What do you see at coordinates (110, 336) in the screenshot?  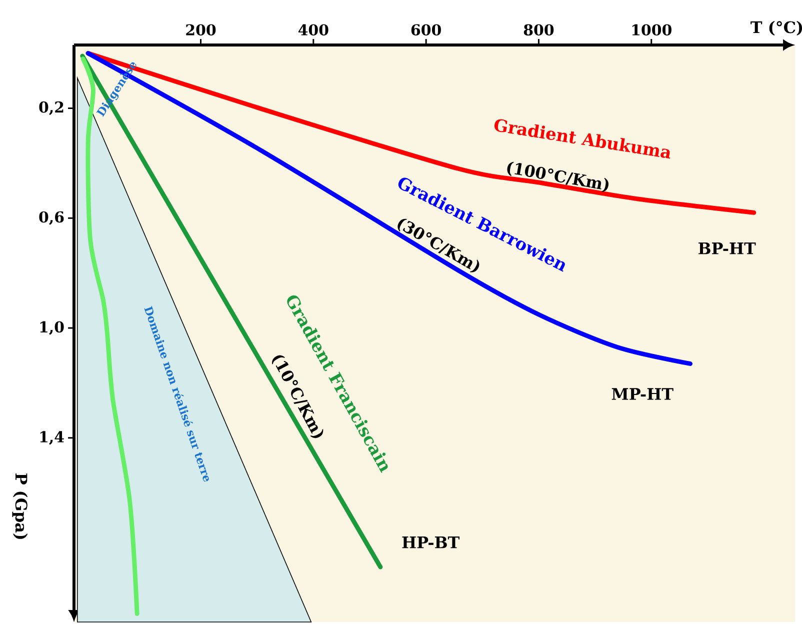 I see `line-series` at bounding box center [110, 336].